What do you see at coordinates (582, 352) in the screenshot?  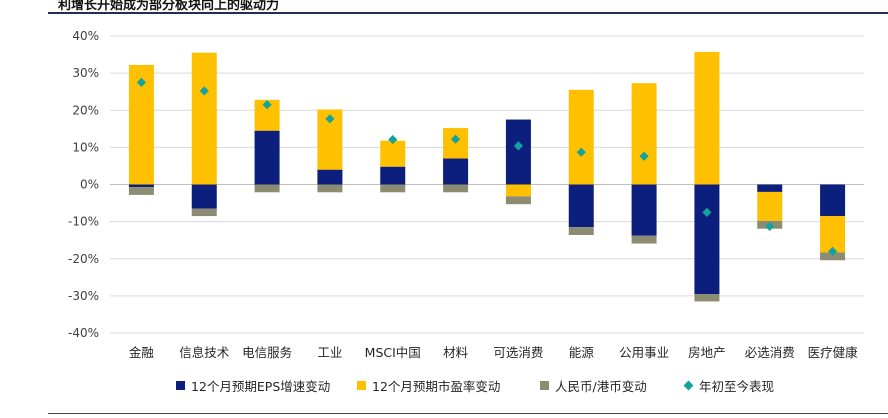 I see `category-label: 能源` at bounding box center [582, 352].